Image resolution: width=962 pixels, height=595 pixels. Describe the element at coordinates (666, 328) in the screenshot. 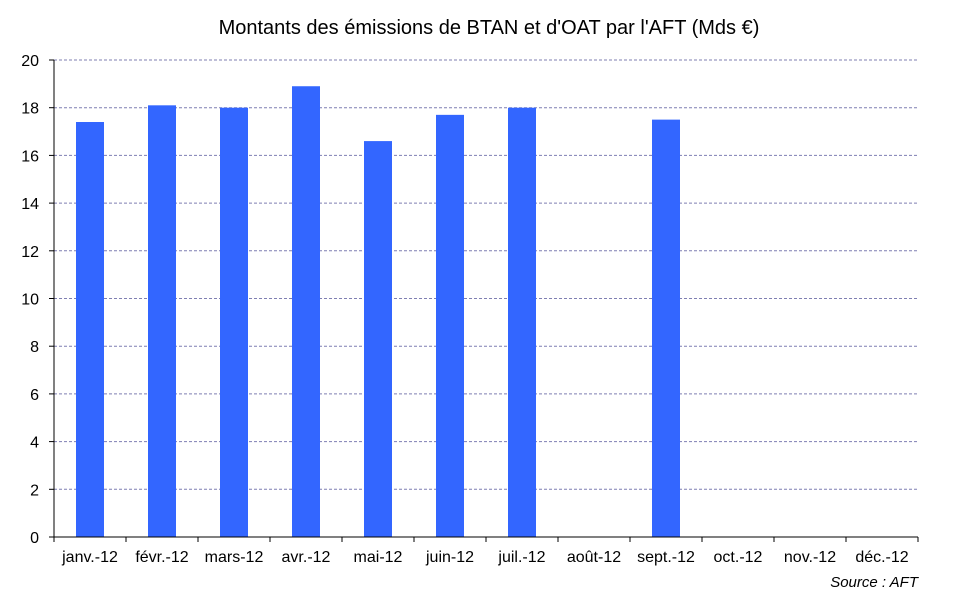

I see `bar-sept.-12` at that location.